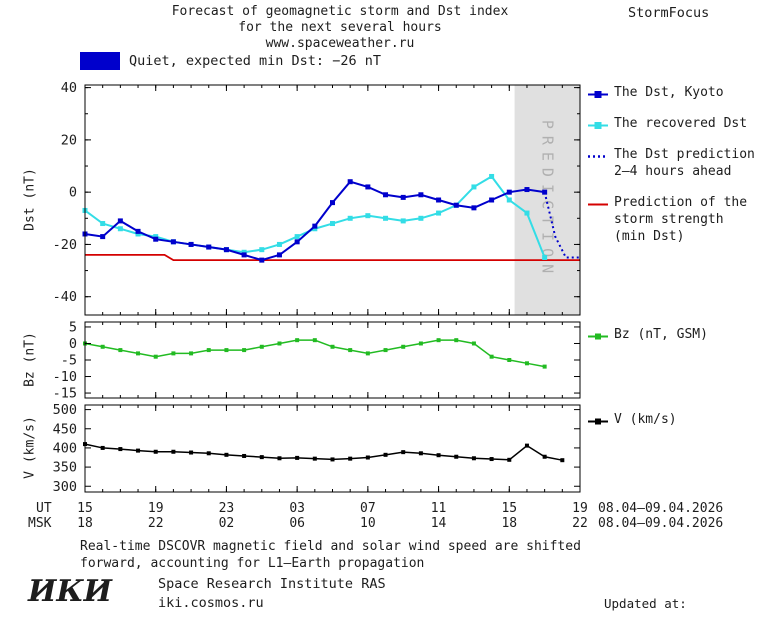  I want to click on svg-text: -5, so click(69, 361).